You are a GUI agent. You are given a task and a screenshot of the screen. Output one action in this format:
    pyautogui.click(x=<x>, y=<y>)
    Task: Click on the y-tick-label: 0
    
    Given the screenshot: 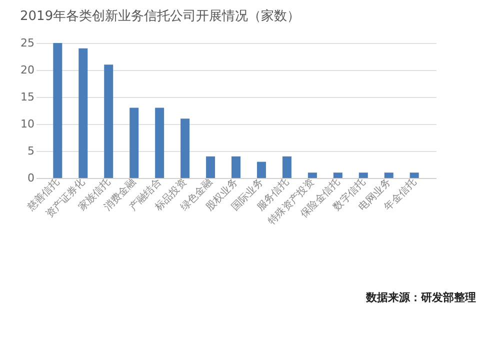 What is the action you would take?
    pyautogui.click(x=31, y=178)
    